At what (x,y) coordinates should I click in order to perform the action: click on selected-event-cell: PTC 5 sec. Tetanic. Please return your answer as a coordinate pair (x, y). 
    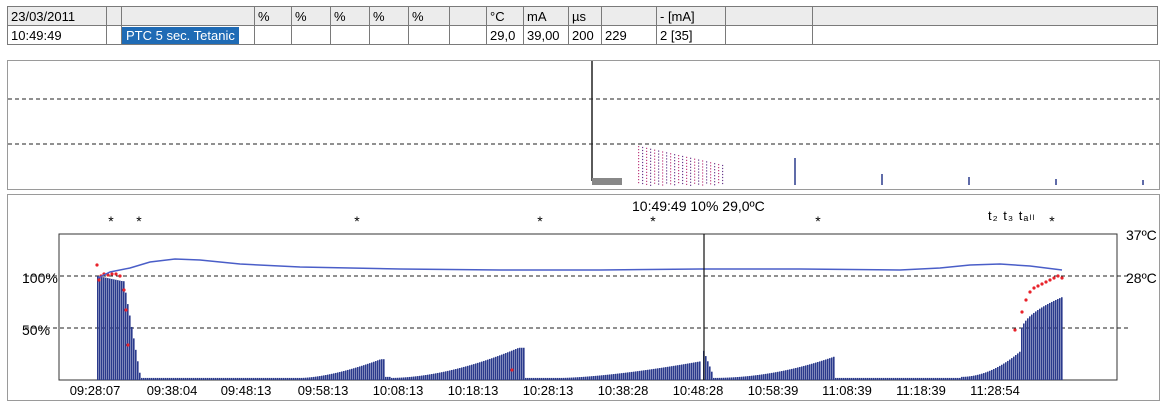
    Looking at the image, I should click on (188, 35).